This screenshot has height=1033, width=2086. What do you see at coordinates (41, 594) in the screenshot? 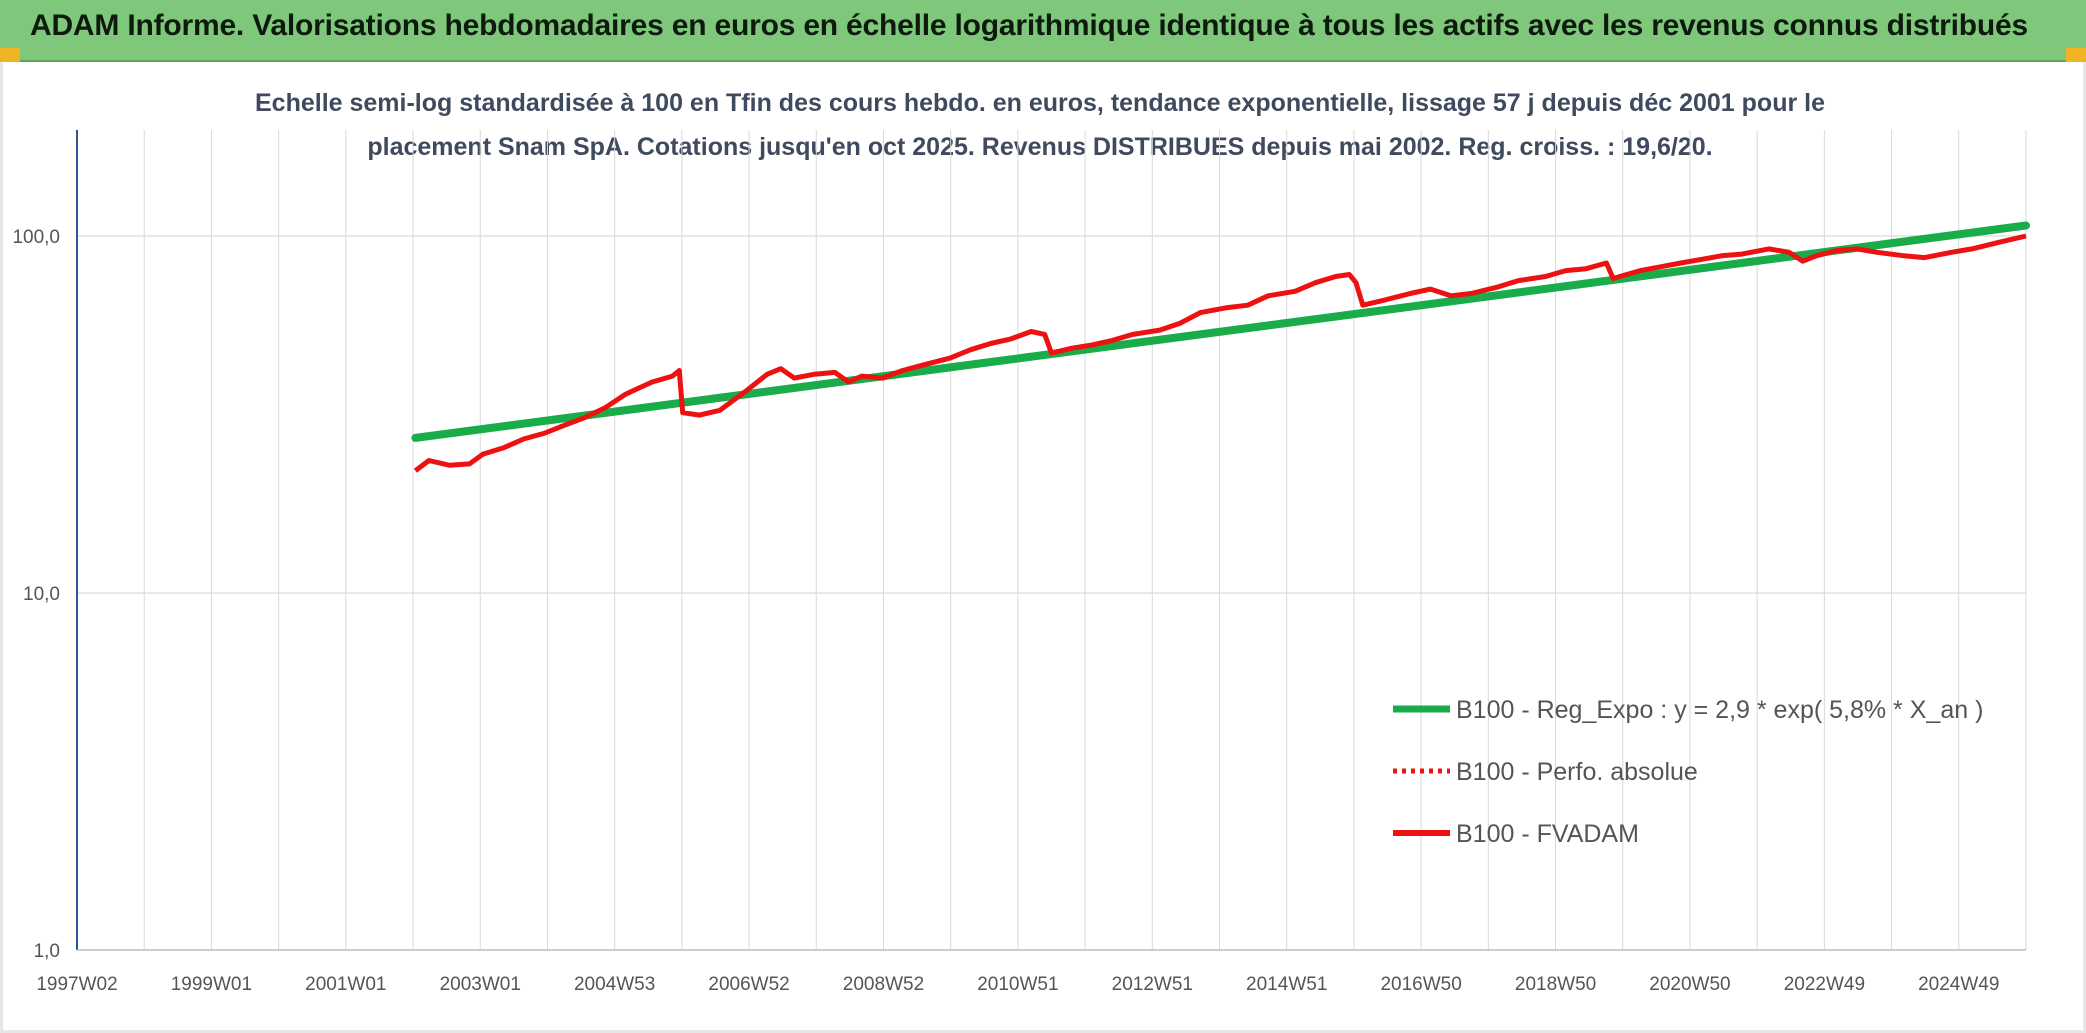
I see `y-tick-label: 10,0` at bounding box center [41, 594].